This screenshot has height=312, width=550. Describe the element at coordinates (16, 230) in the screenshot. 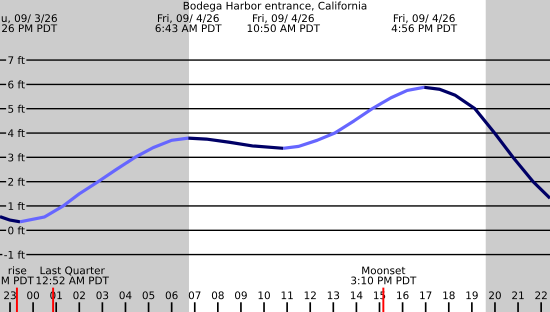

I see `y-tick-label: 0 ft` at that location.